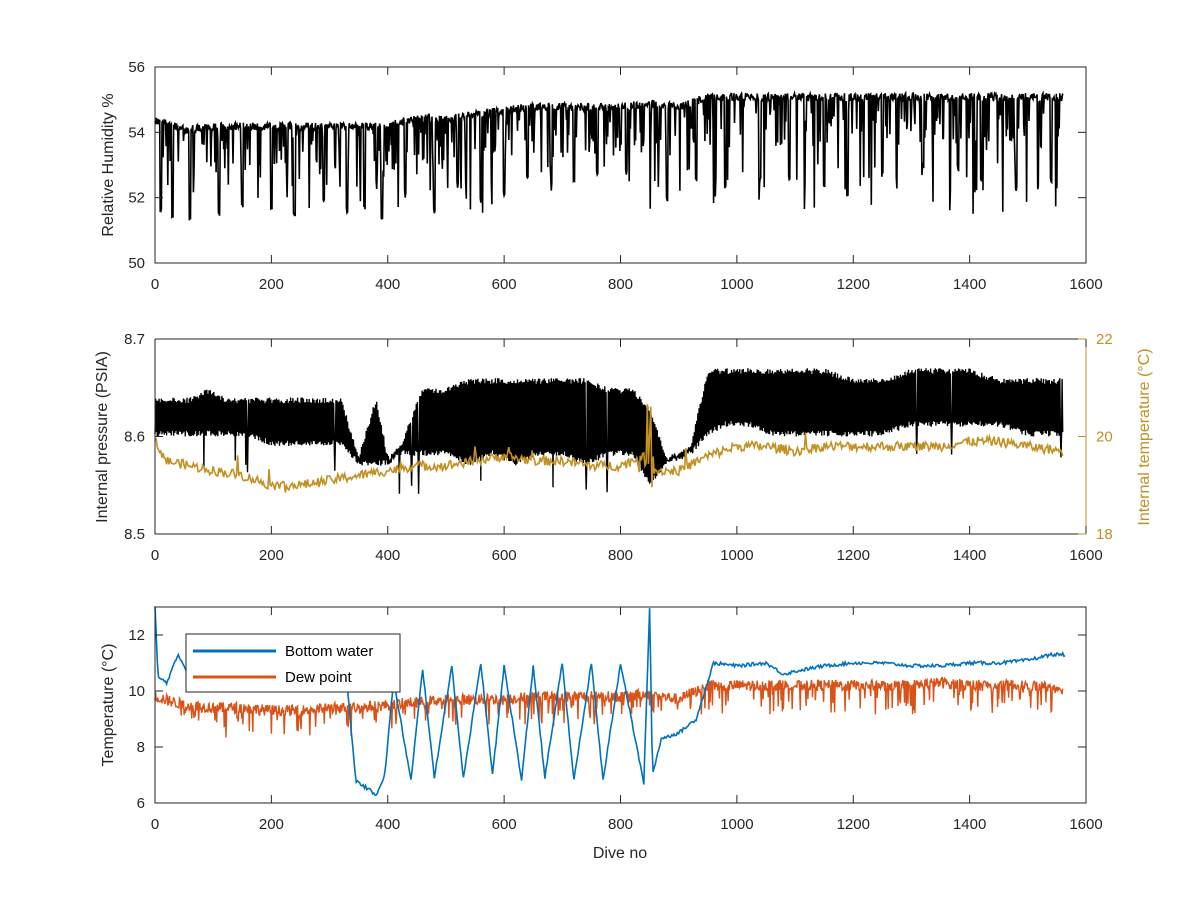 The width and height of the screenshot is (1200, 900). Describe the element at coordinates (141, 747) in the screenshot. I see `y-tick-label: 8` at that location.